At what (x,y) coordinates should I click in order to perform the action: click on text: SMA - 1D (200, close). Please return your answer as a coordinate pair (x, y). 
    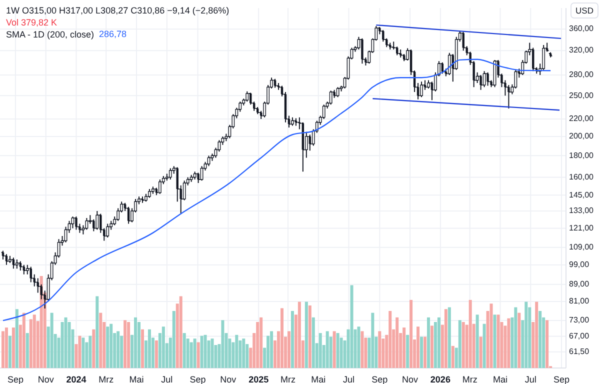
    Looking at the image, I should click on (50, 34).